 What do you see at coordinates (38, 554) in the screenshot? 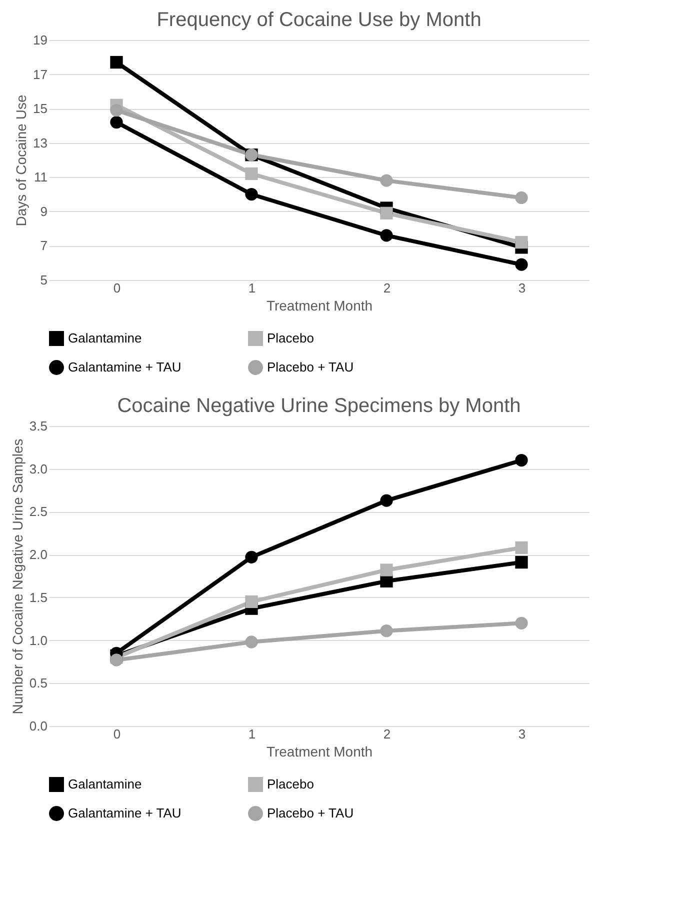
I see `y-tick-label: 2.0` at bounding box center [38, 554].